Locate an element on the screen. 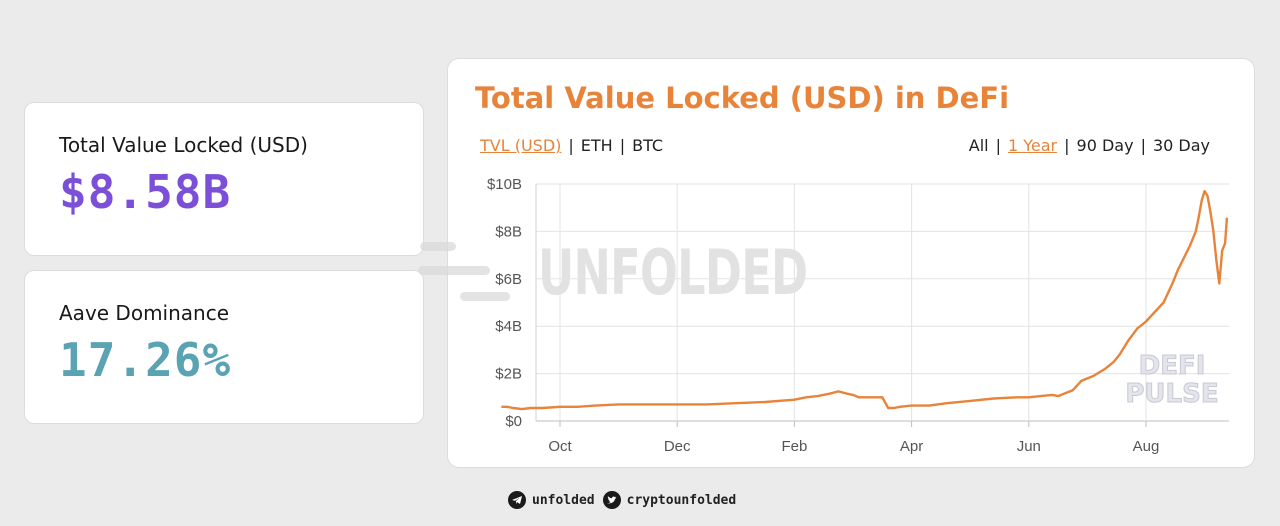 The image size is (1280, 526). dominance-label: Aave Dominance is located at coordinates (144, 313).